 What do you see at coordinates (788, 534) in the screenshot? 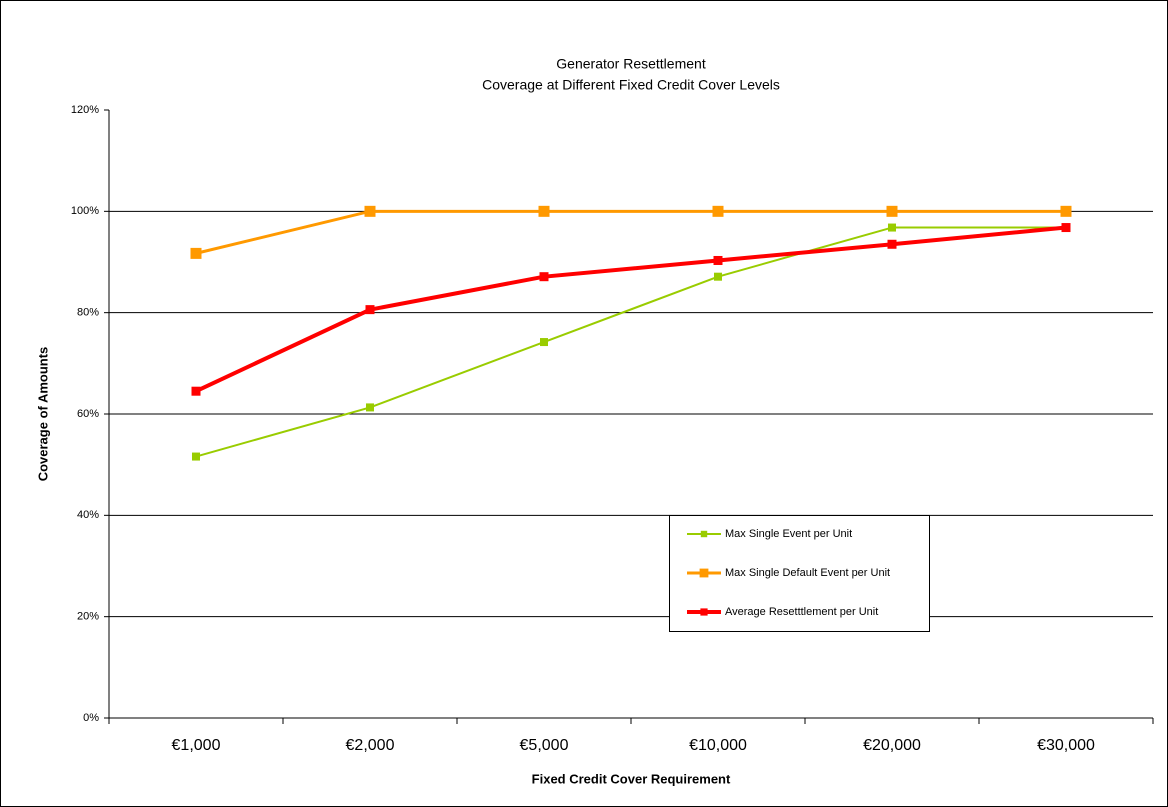
I see `legend-label: Max Single Event per Unit` at bounding box center [788, 534].